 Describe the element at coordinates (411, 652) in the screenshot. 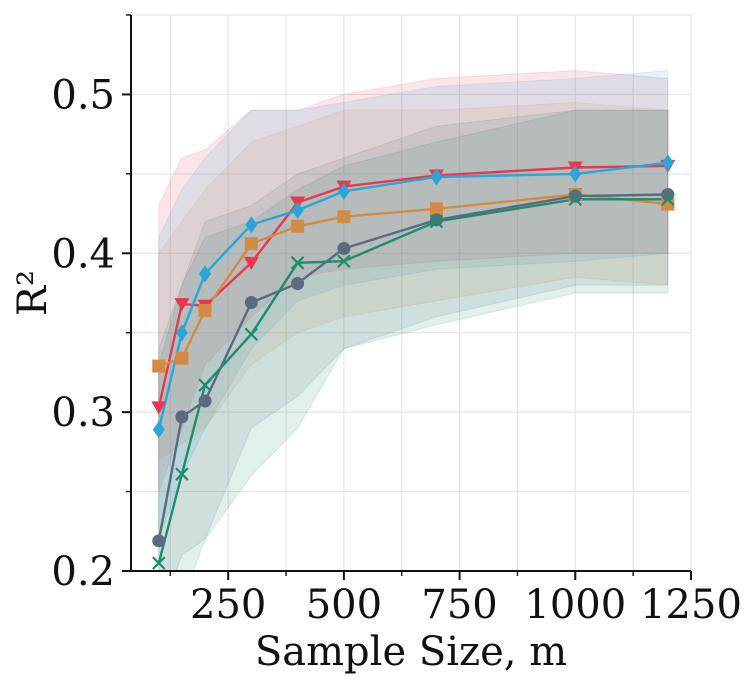

I see `x-axis-label: Sample Size, m` at that location.